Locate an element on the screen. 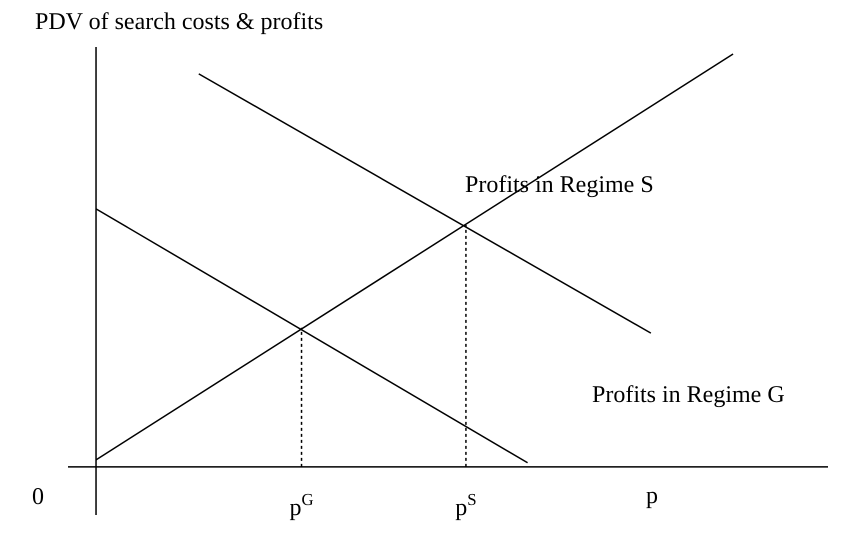  text: 0 is located at coordinates (38, 497).